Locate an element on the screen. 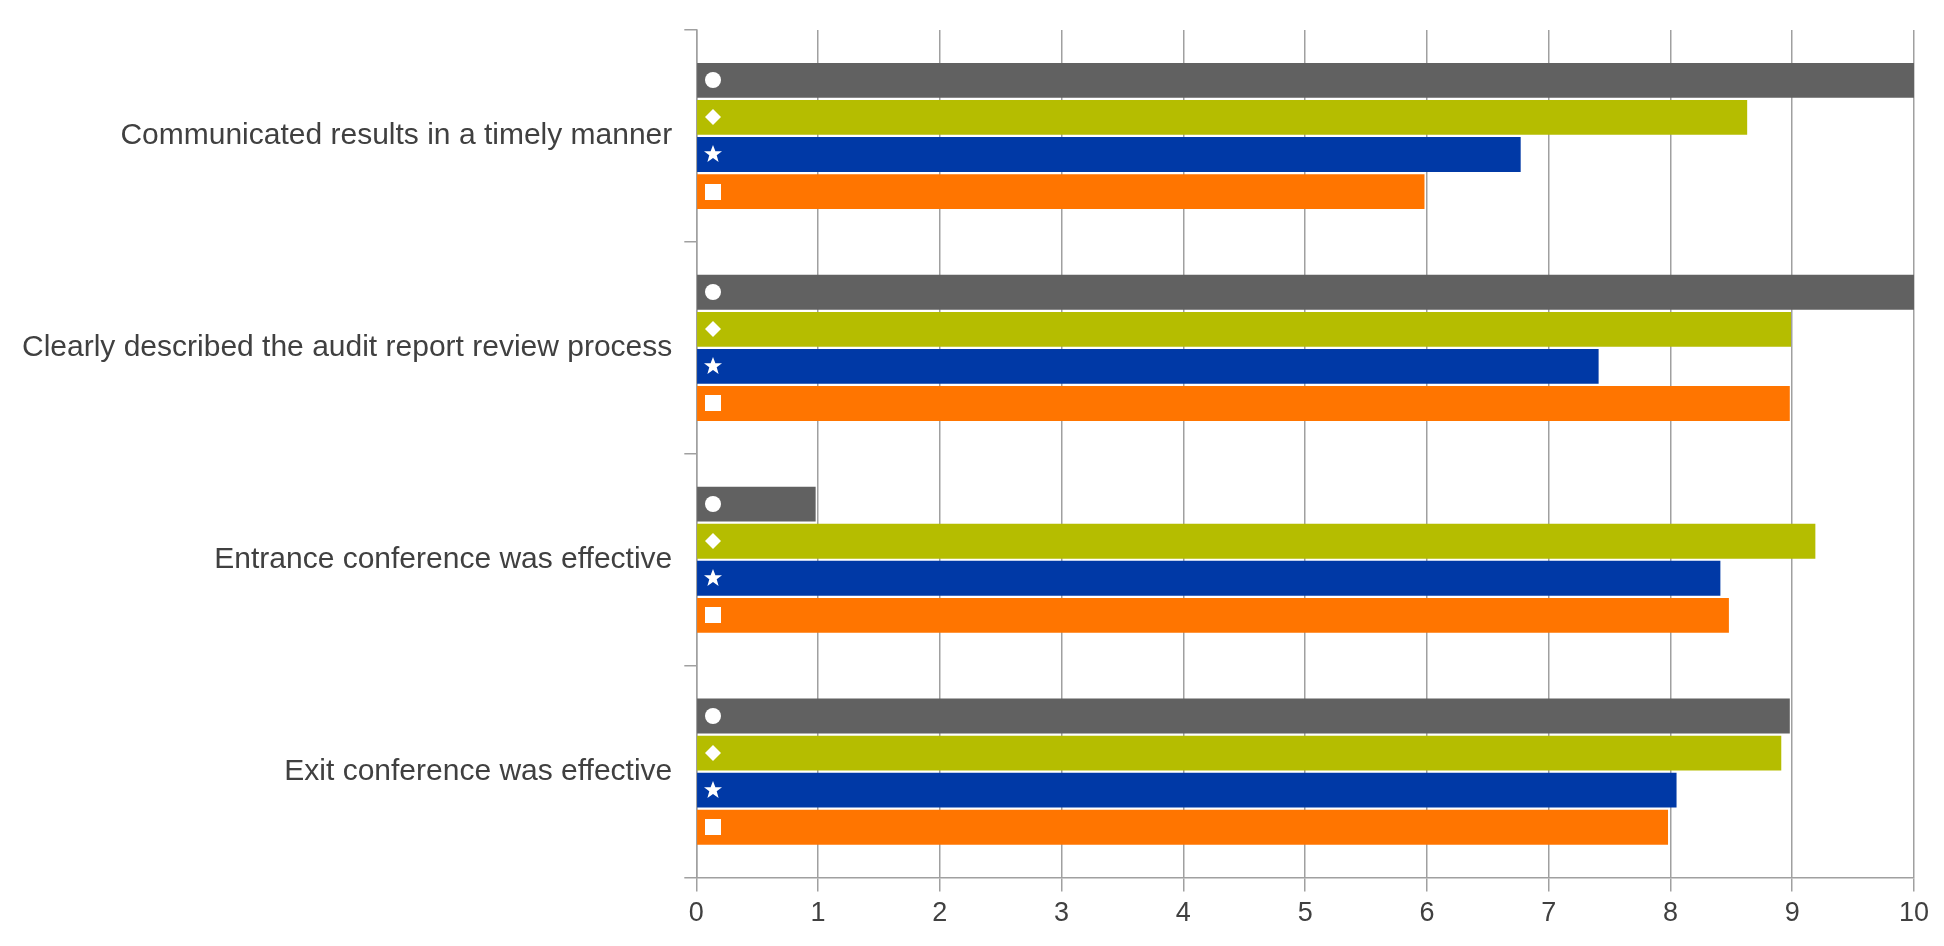 This screenshot has width=1944, height=946. x-tick-label: 1 is located at coordinates (818, 912).